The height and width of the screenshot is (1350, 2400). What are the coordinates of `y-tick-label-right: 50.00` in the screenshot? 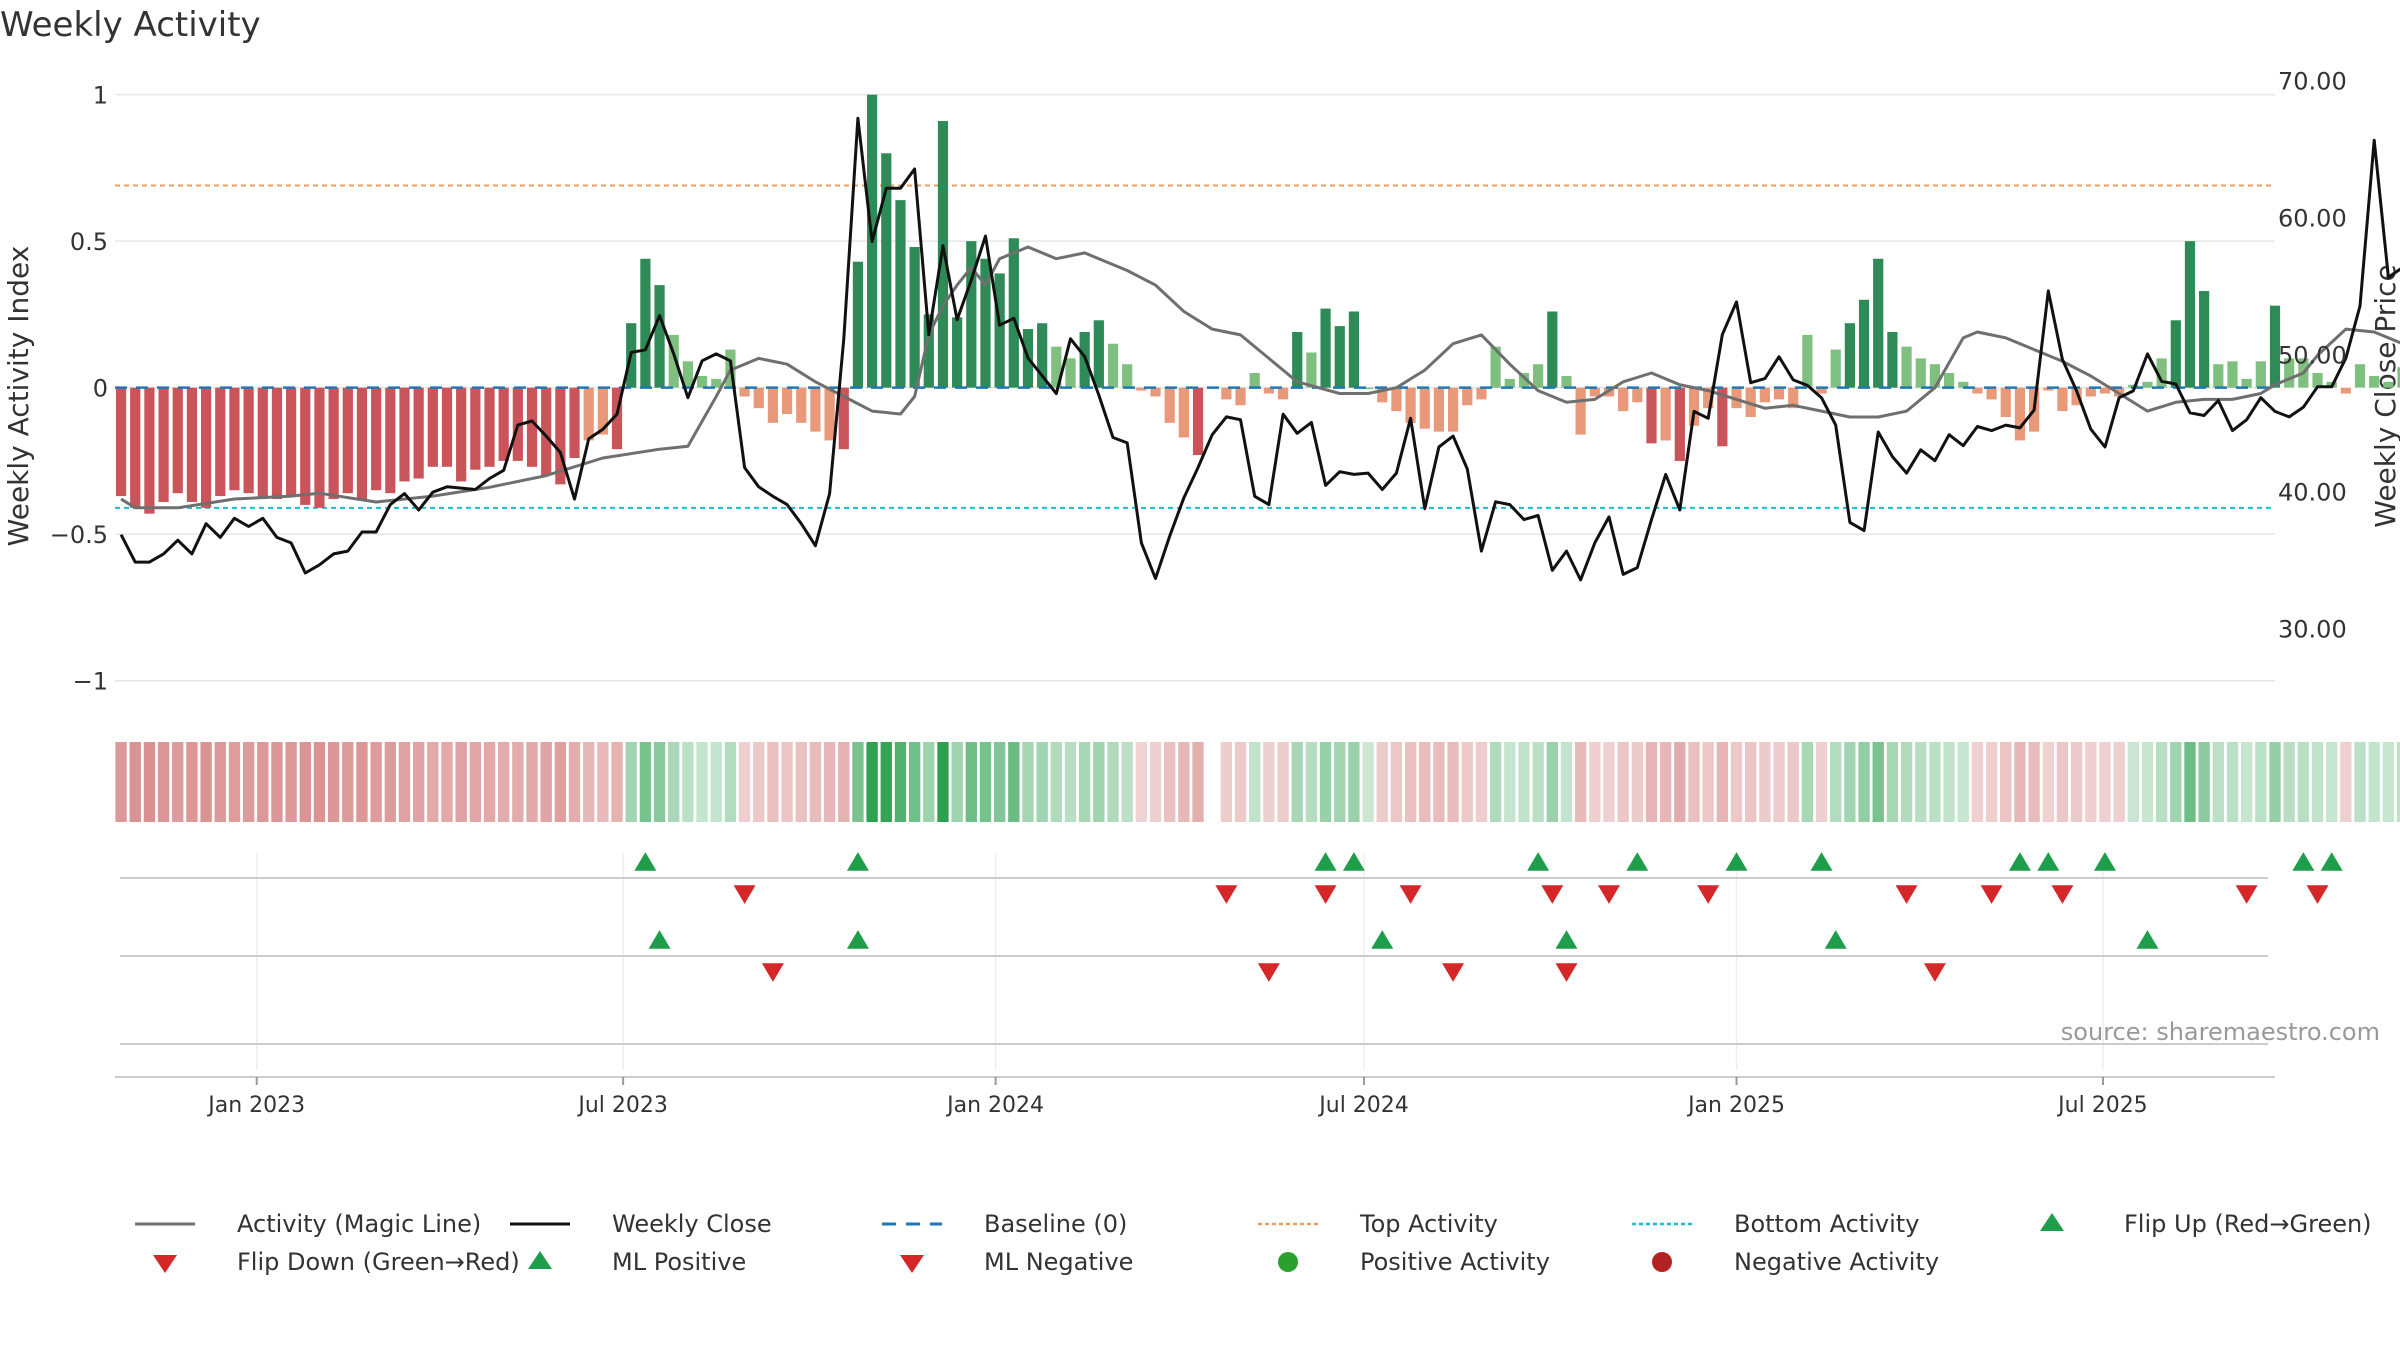 It's located at (2312, 356).